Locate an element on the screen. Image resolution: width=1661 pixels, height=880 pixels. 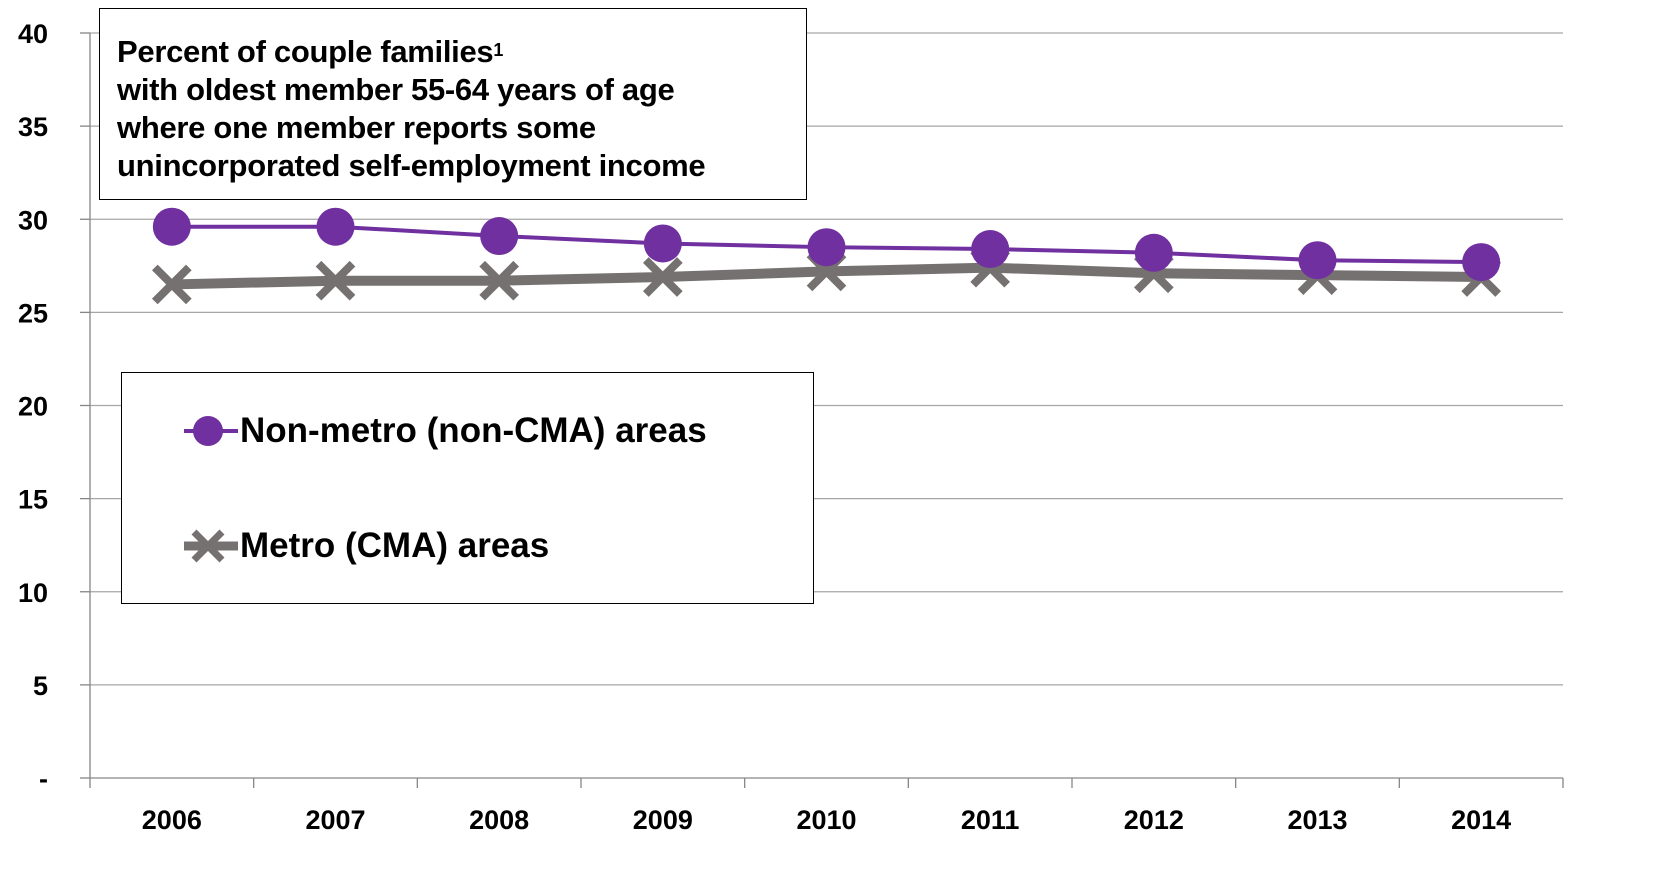
chart-title-line-1: Percent of couple families1 is located at coordinates (310, 51).